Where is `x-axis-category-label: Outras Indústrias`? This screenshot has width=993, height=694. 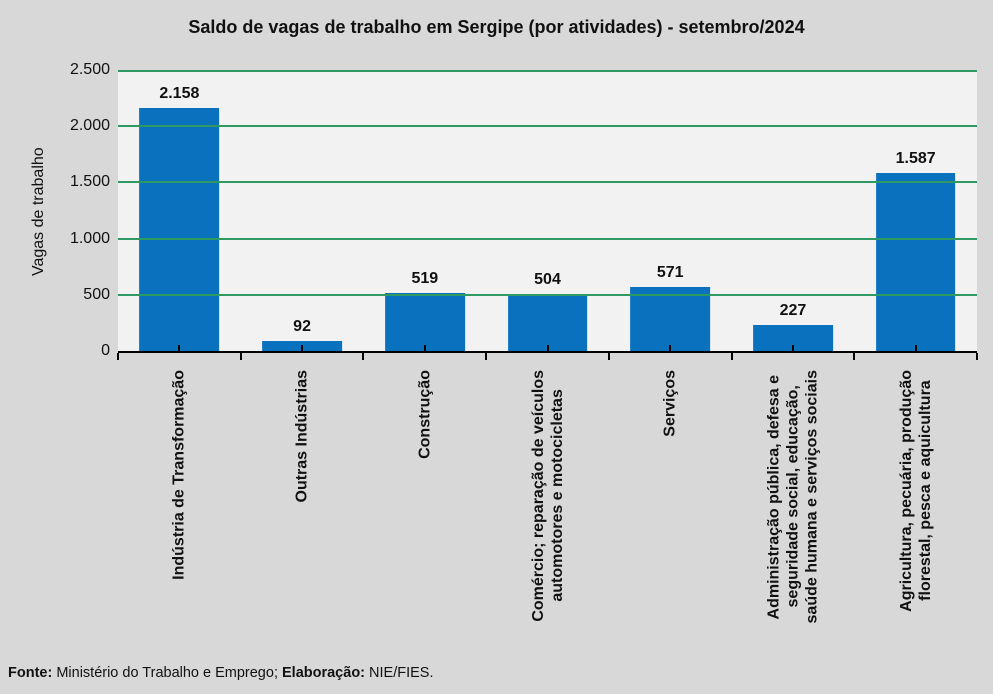 x-axis-category-label: Outras Indústrias is located at coordinates (302, 436).